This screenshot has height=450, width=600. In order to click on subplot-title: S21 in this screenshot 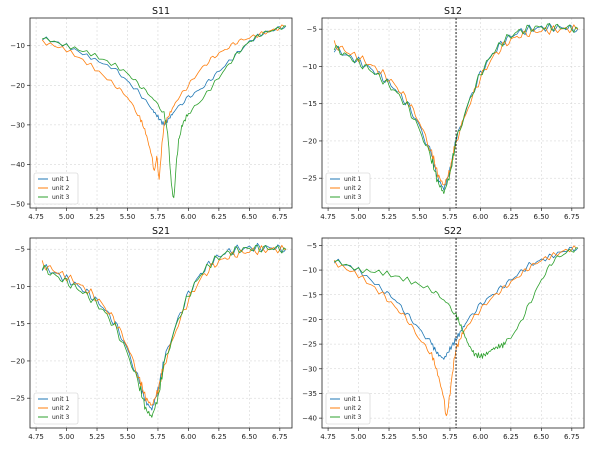, I will do `click(161, 231)`.